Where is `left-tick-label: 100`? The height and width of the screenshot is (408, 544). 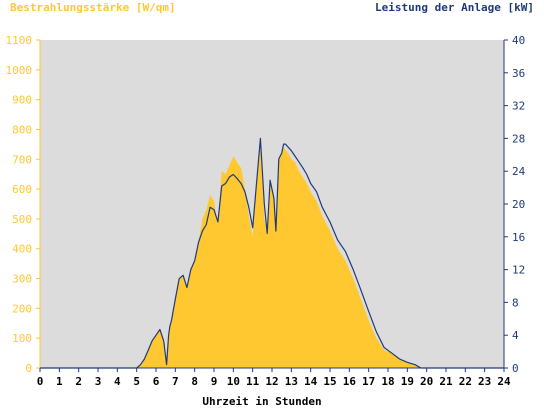
left-tick-label: 100 is located at coordinates (22, 338).